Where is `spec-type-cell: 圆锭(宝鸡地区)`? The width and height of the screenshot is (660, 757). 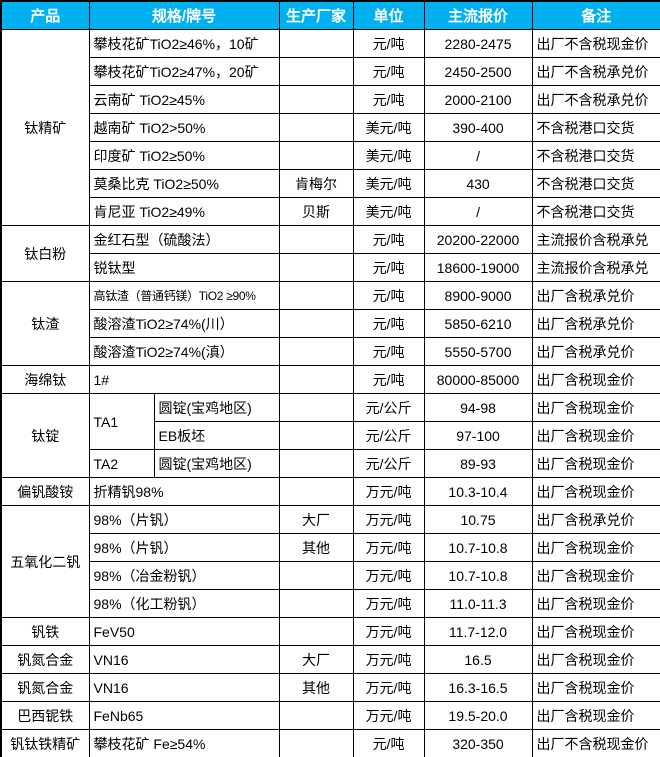
spec-type-cell: 圆锭(宝鸡地区) is located at coordinates (216, 407).